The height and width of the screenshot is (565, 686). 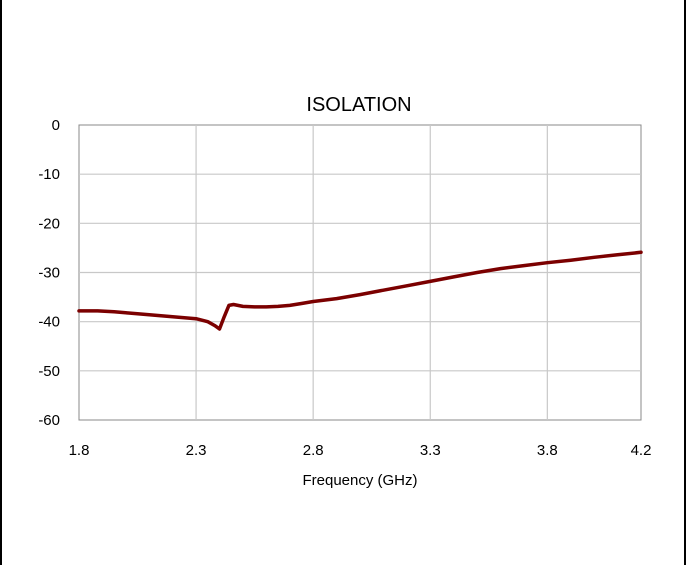 What do you see at coordinates (430, 450) in the screenshot?
I see `x-tick-label: 3.3` at bounding box center [430, 450].